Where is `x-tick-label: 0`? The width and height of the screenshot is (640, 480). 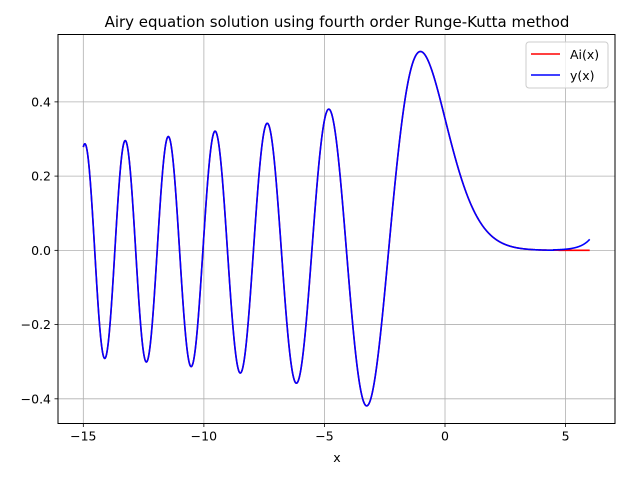
x-tick-label: 0 is located at coordinates (445, 436).